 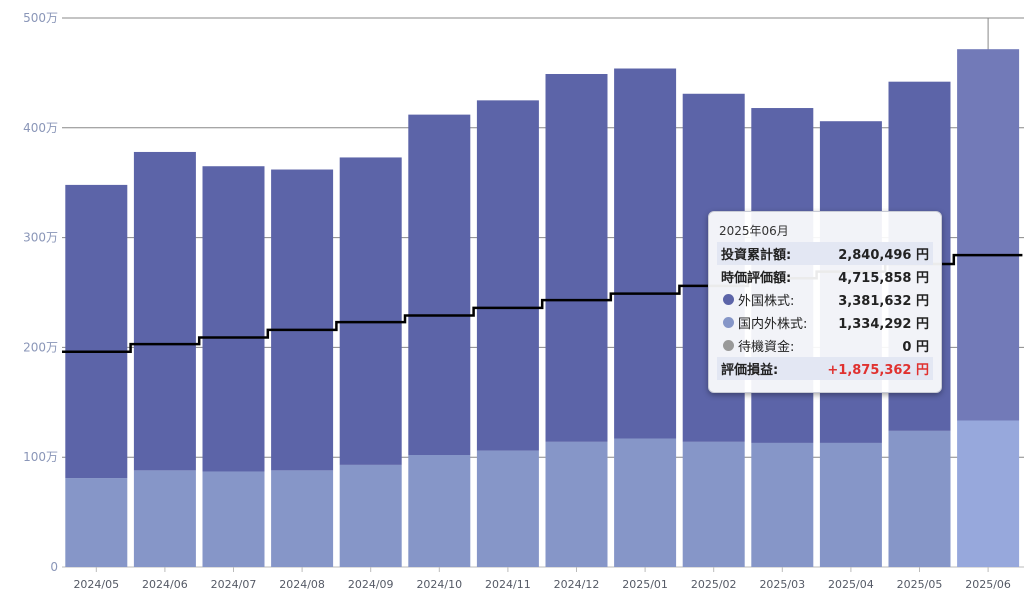 I want to click on domestic-dot-icon, so click(x=728, y=322).